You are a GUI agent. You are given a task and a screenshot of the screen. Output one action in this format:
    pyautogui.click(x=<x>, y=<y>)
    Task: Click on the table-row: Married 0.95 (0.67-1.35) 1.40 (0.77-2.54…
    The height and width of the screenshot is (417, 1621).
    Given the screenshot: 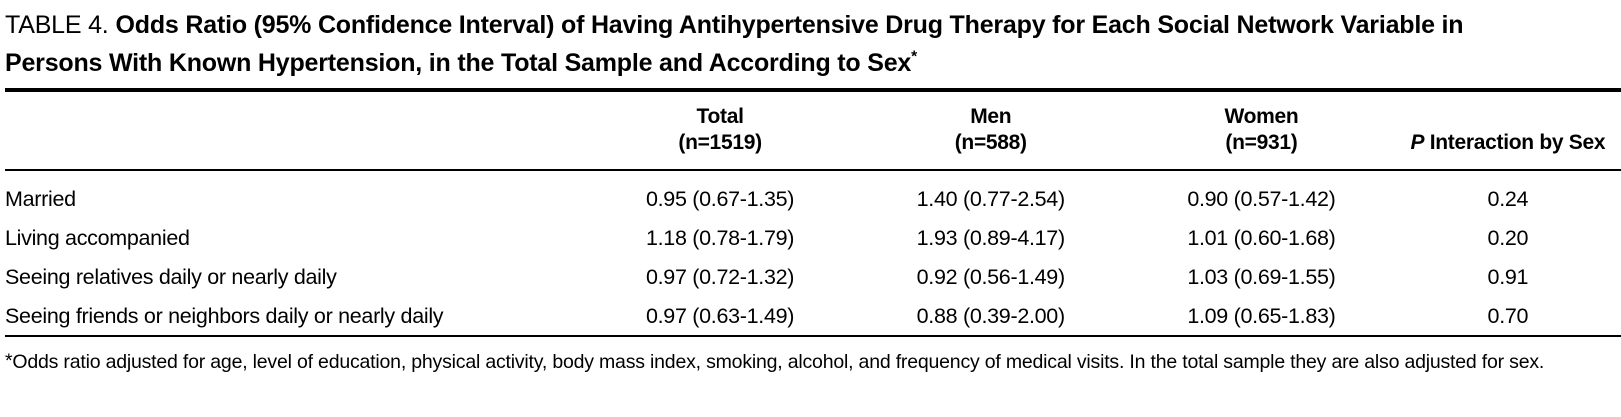 What is the action you would take?
    pyautogui.click(x=813, y=194)
    